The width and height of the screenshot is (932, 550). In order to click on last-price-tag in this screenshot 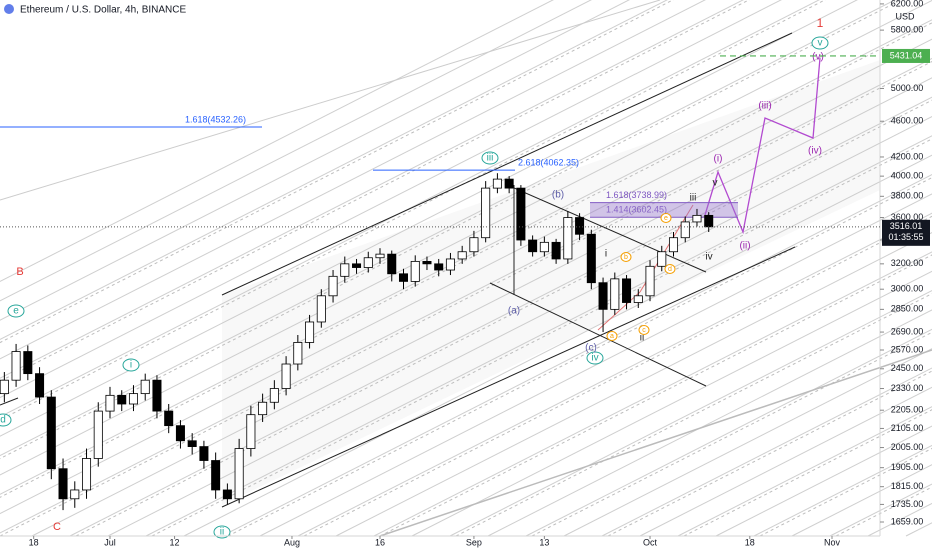, I will do `click(906, 232)`.